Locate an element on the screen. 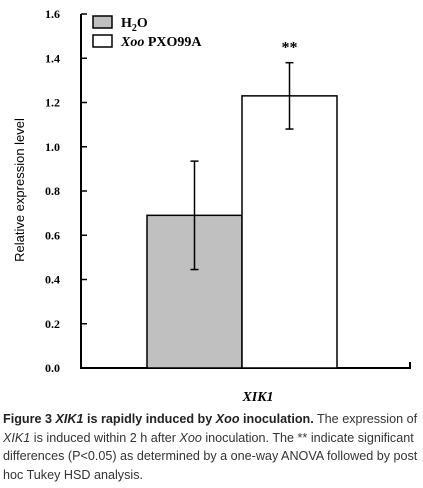  caption-label-end: inoculation. is located at coordinates (276, 419).